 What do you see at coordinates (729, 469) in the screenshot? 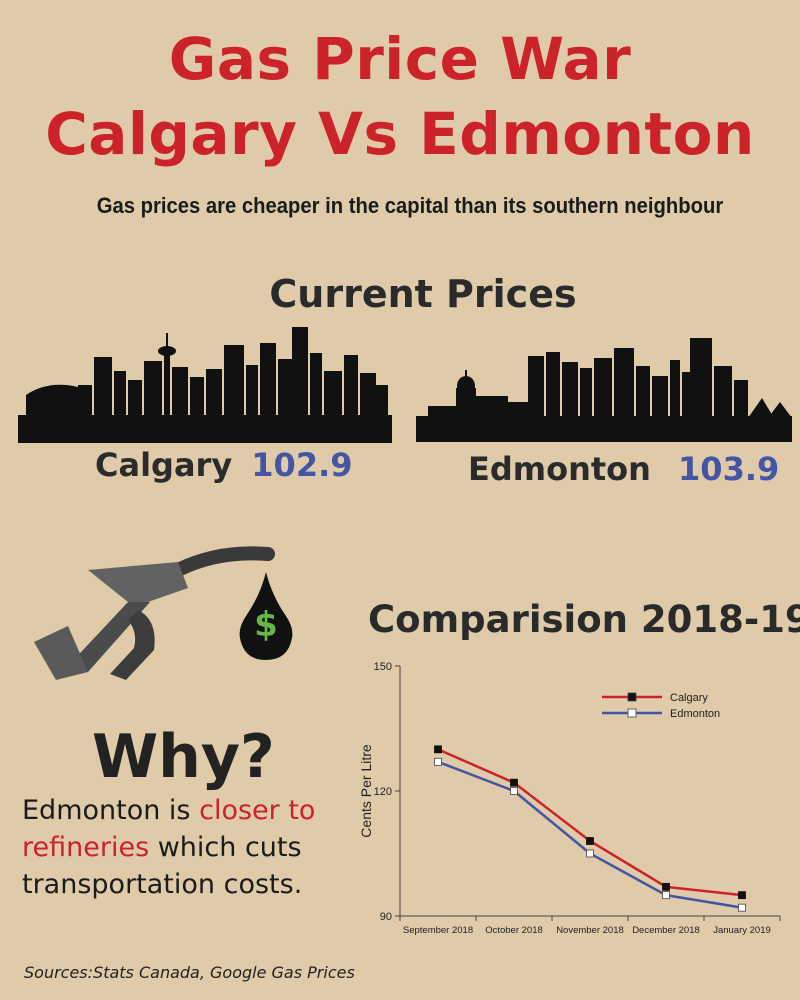
I see `edmonton-price: 103.9` at bounding box center [729, 469].